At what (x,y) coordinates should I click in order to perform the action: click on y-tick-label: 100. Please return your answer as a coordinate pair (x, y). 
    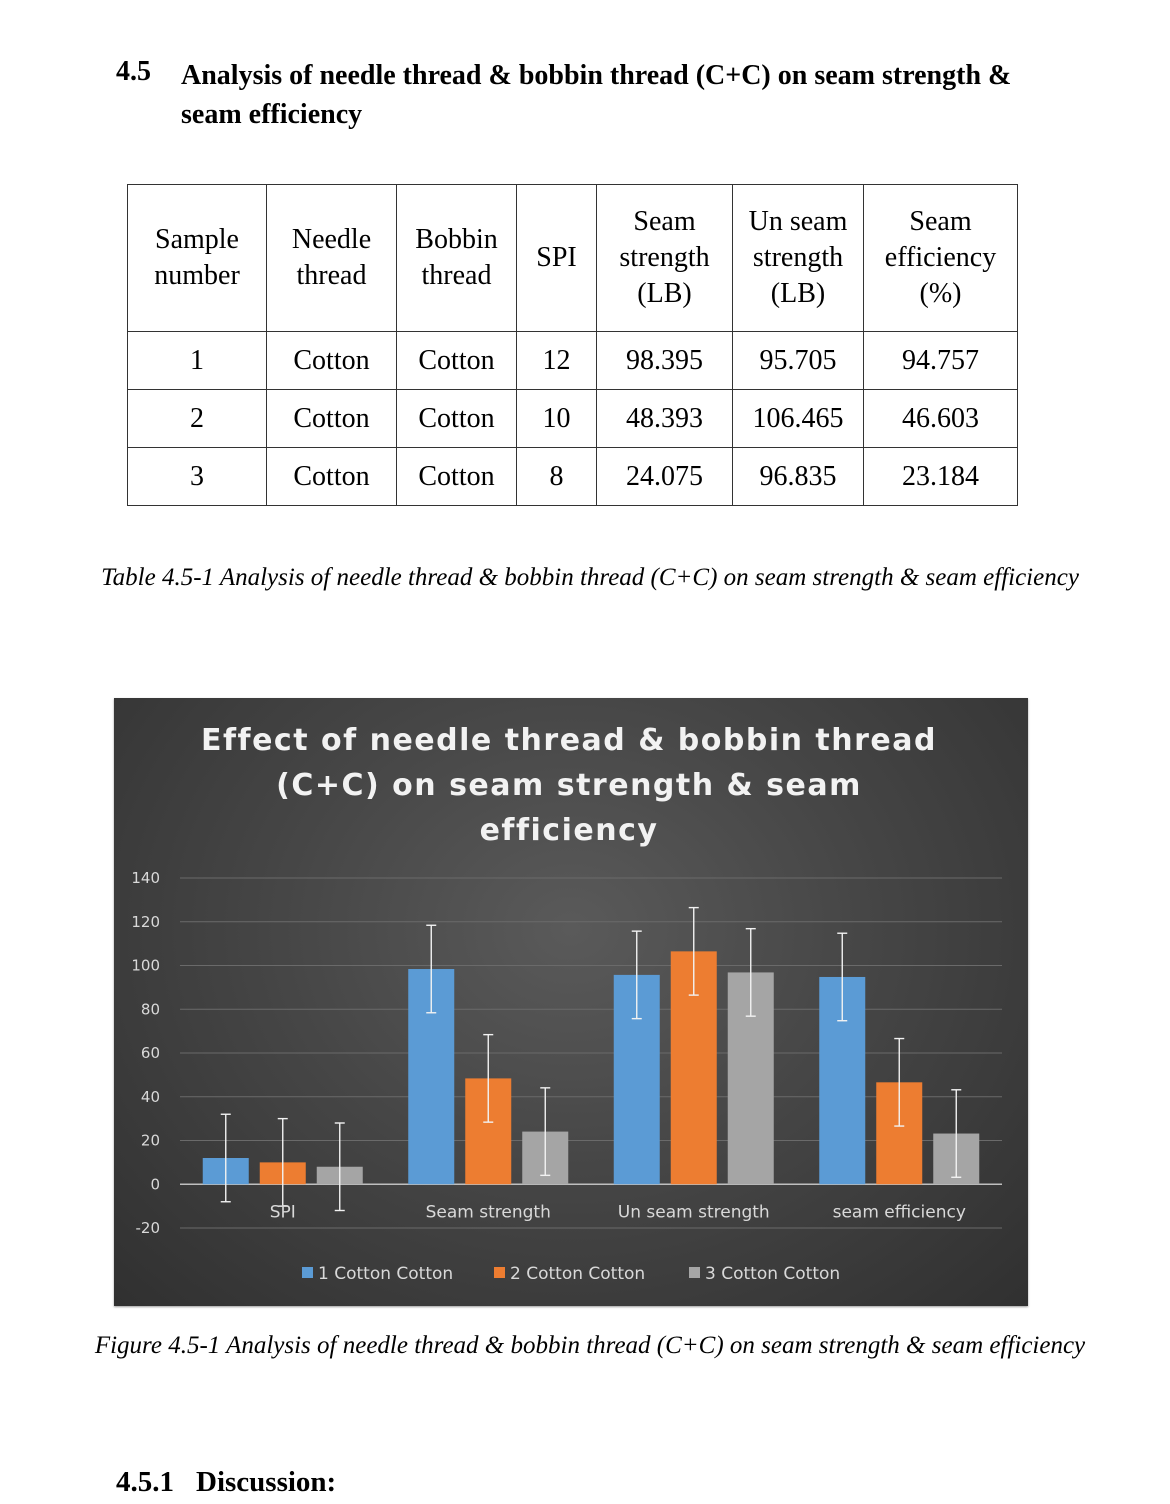
    Looking at the image, I should click on (145, 966).